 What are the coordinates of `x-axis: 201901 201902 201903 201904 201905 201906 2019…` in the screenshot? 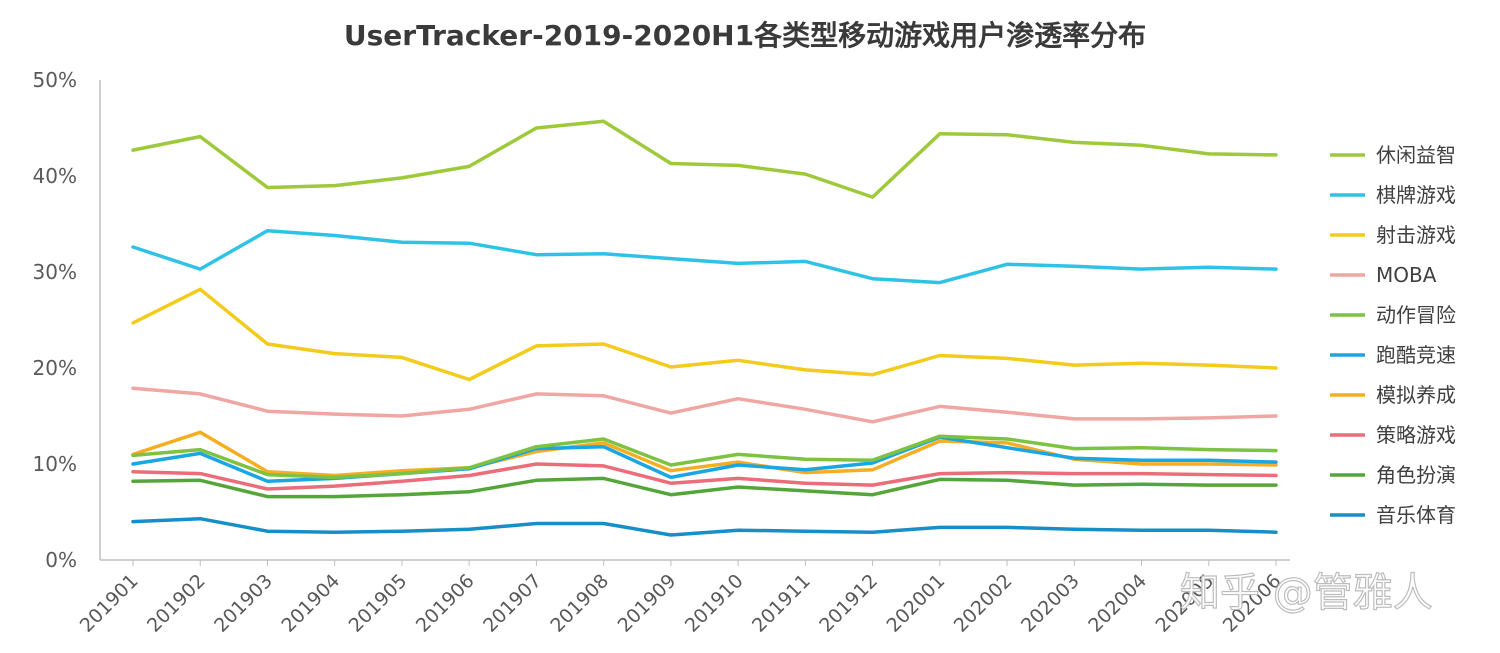 It's located at (683, 598).